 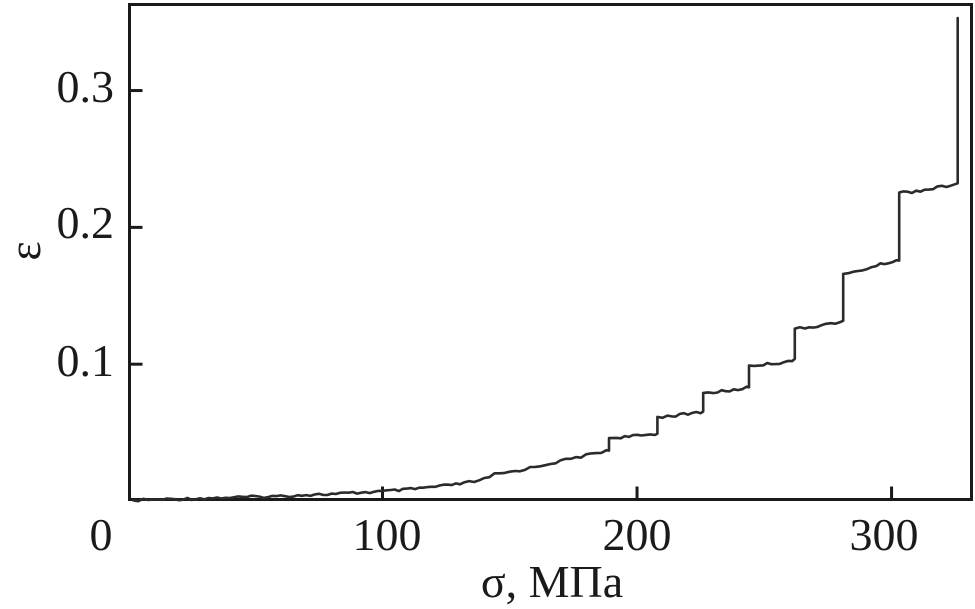 I want to click on y-tick-label-0.1: 0.1, so click(x=85, y=360).